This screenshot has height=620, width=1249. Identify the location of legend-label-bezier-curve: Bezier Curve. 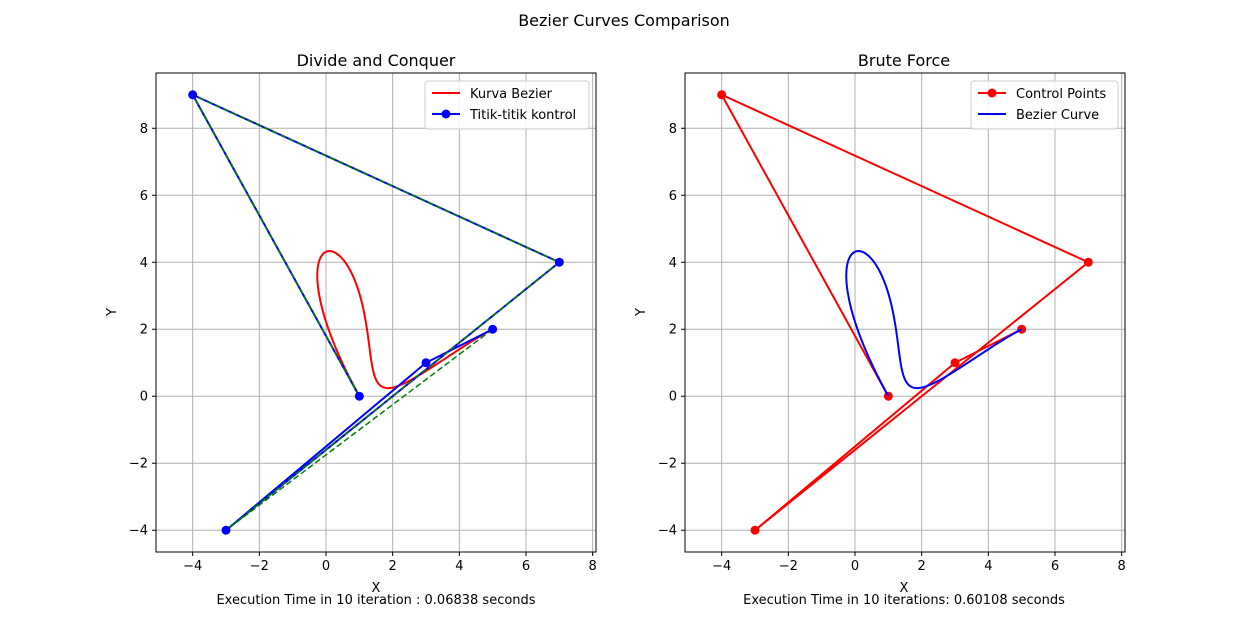
(1057, 115).